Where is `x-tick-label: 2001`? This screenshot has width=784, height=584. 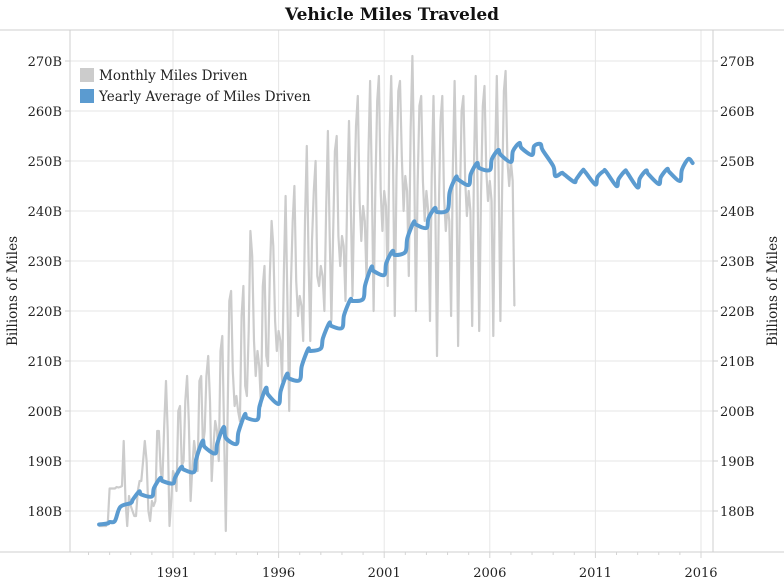
x-tick-label: 2001 is located at coordinates (384, 573).